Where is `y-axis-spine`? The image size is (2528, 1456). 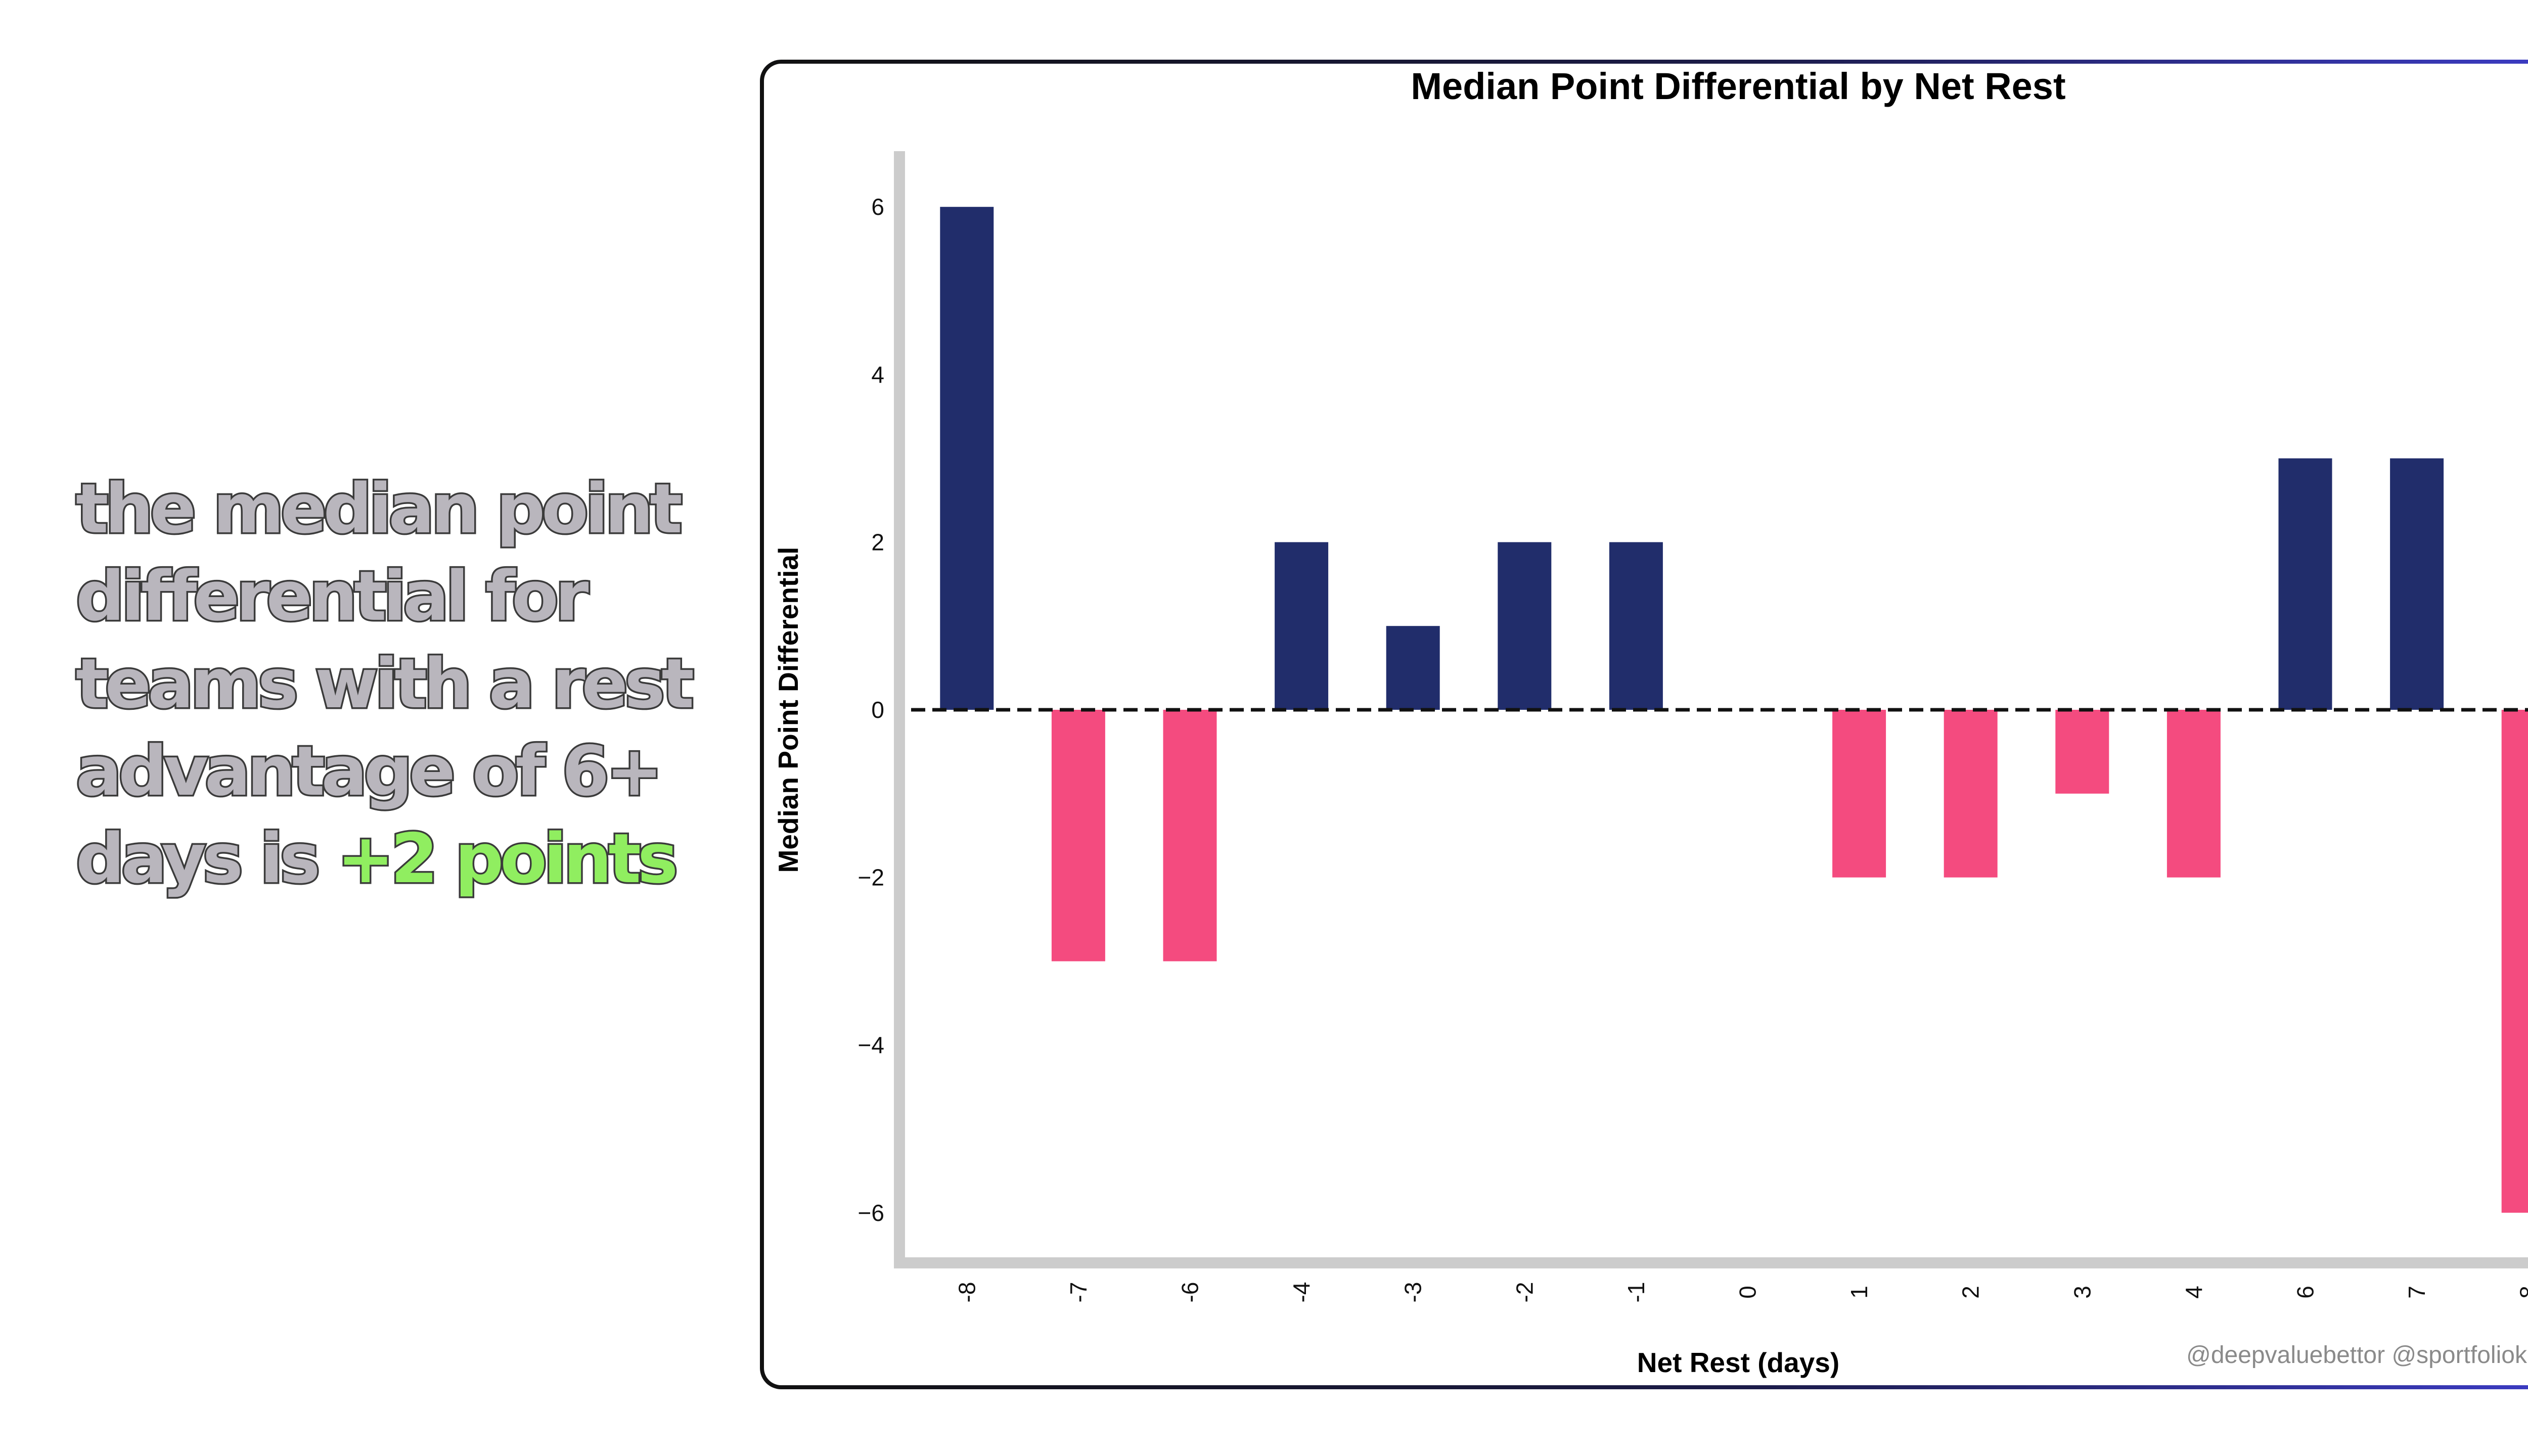
y-axis-spine is located at coordinates (900, 709).